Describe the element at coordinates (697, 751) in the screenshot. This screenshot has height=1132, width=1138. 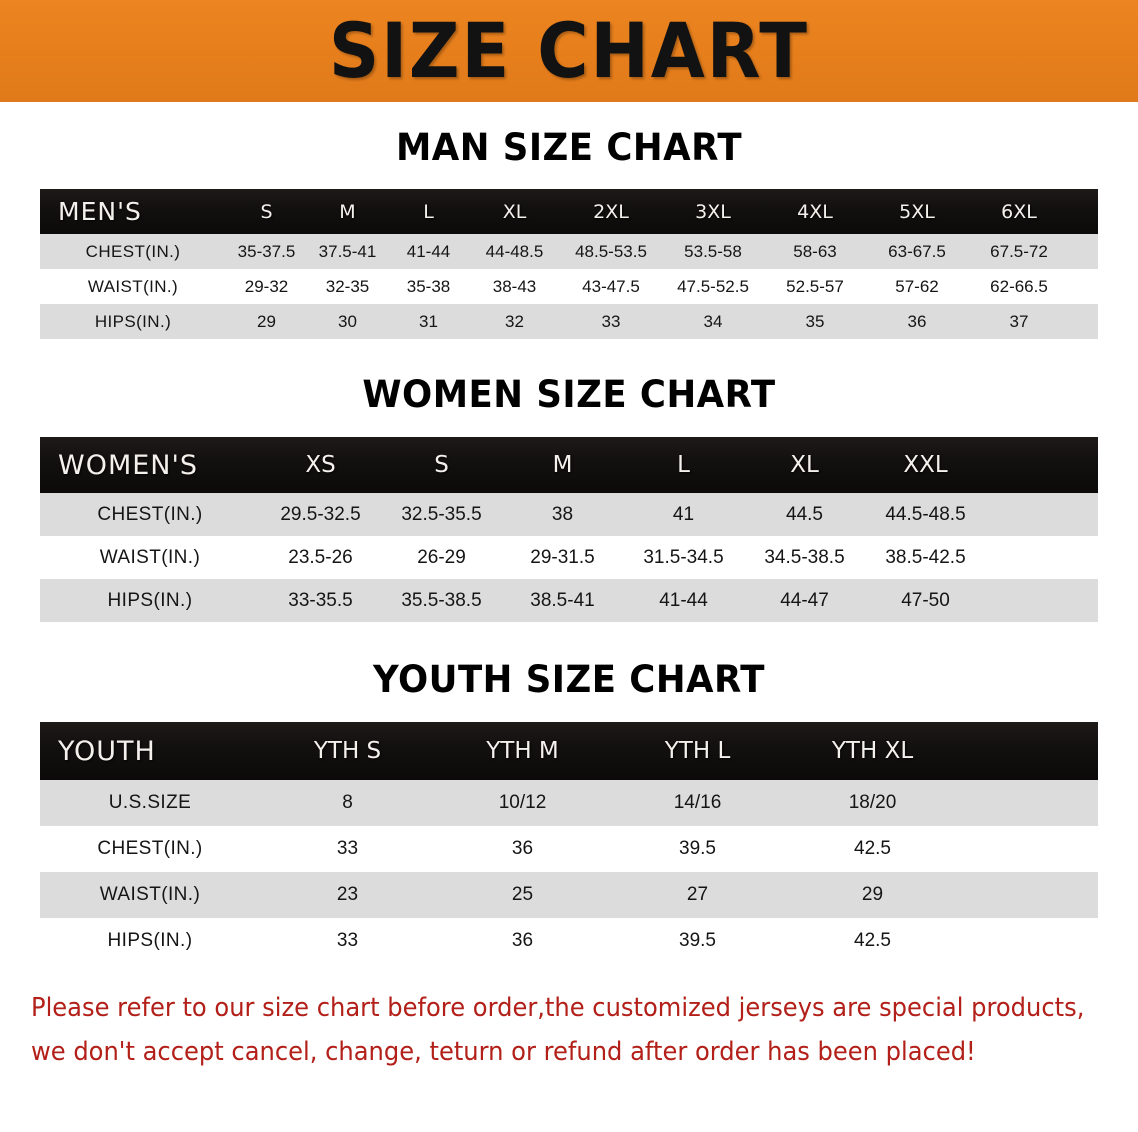
I see `youth-col-header-yth-l: YTH L` at that location.